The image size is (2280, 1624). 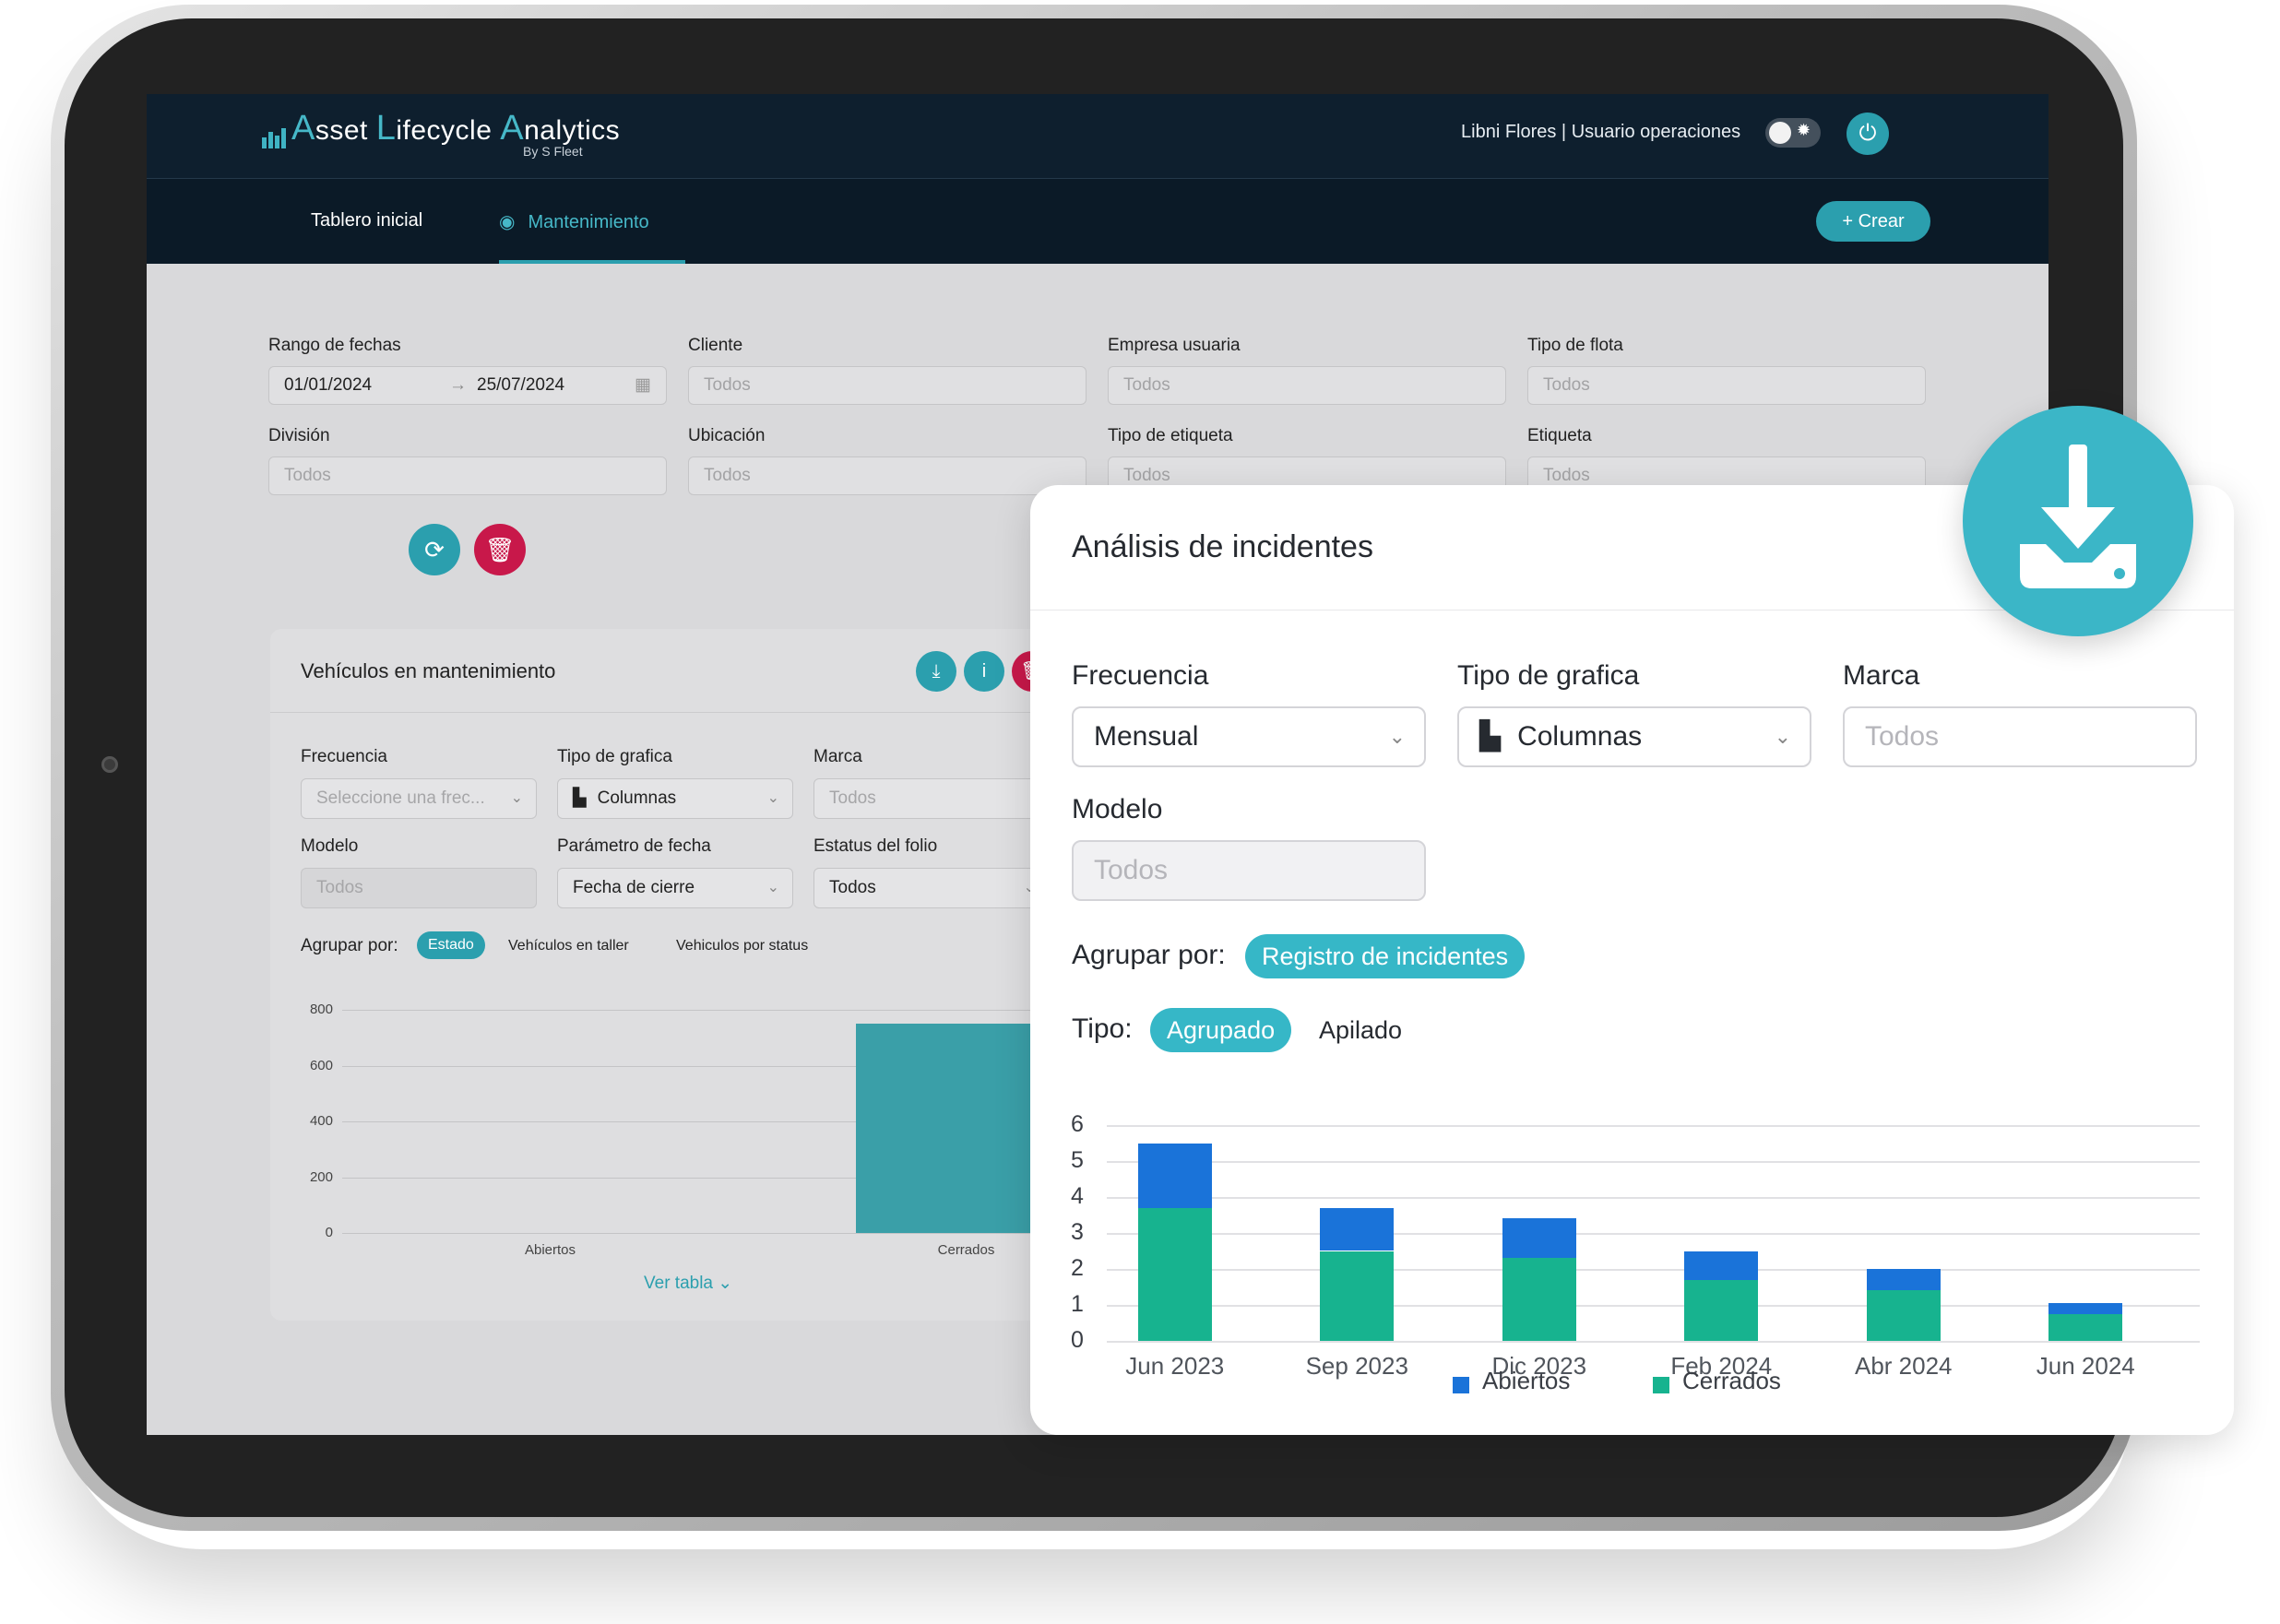 What do you see at coordinates (1249, 871) in the screenshot?
I see `panel-modelo-input: Todos` at bounding box center [1249, 871].